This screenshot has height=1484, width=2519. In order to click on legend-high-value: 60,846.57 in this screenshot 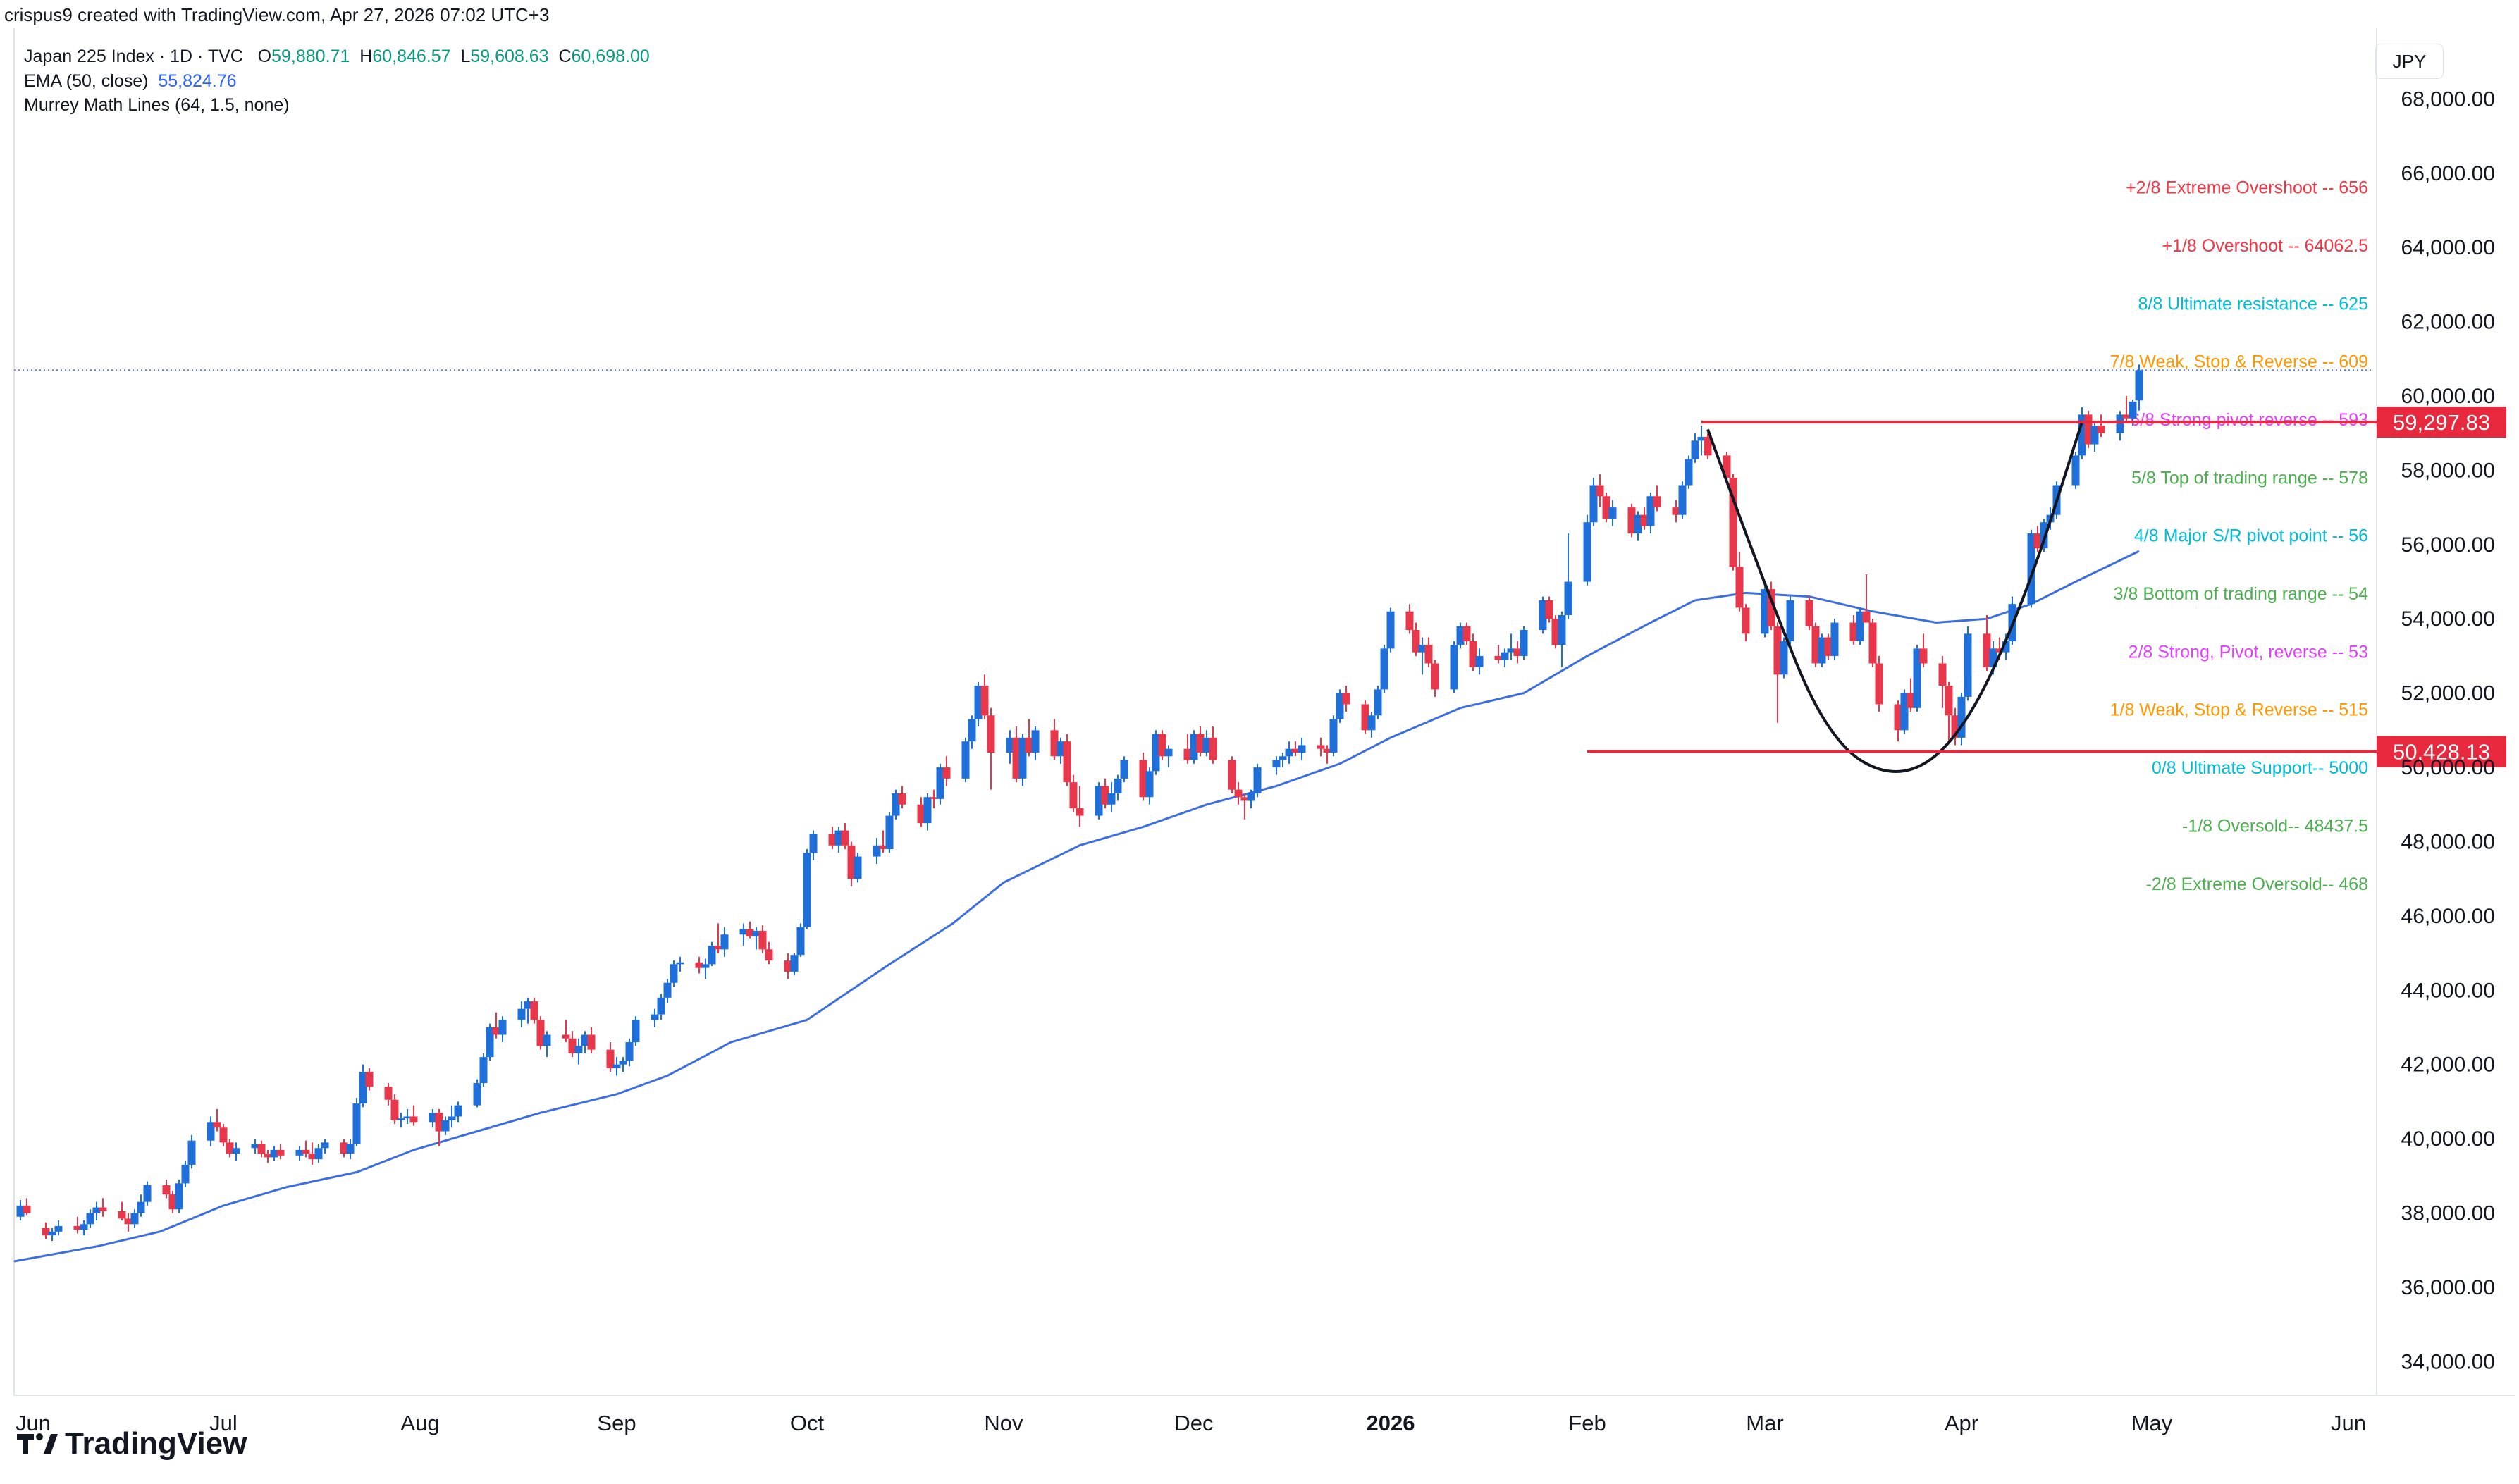, I will do `click(411, 56)`.